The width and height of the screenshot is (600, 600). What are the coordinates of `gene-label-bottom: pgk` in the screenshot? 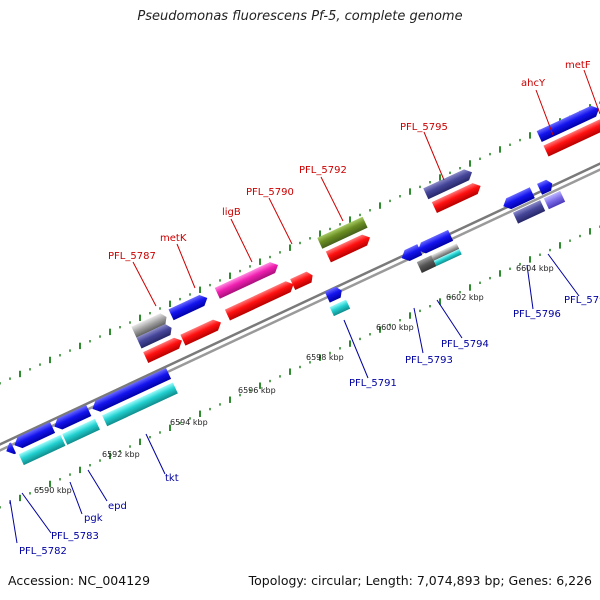 It's located at (93, 518).